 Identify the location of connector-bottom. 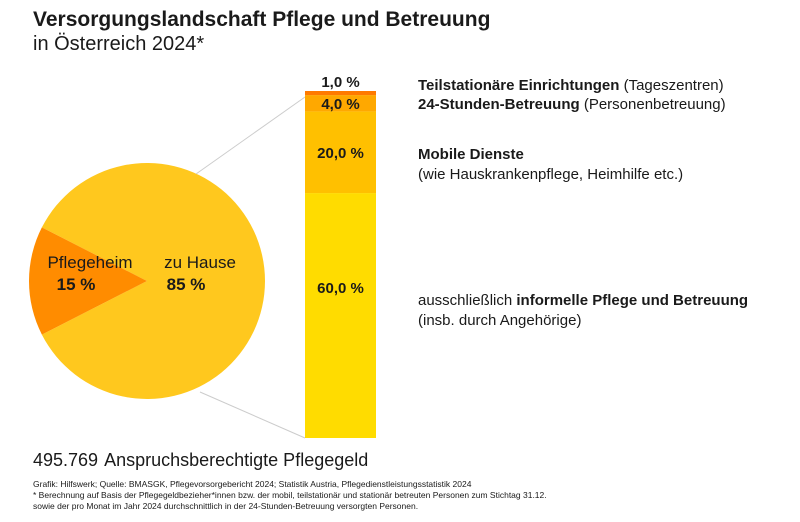
(252, 415).